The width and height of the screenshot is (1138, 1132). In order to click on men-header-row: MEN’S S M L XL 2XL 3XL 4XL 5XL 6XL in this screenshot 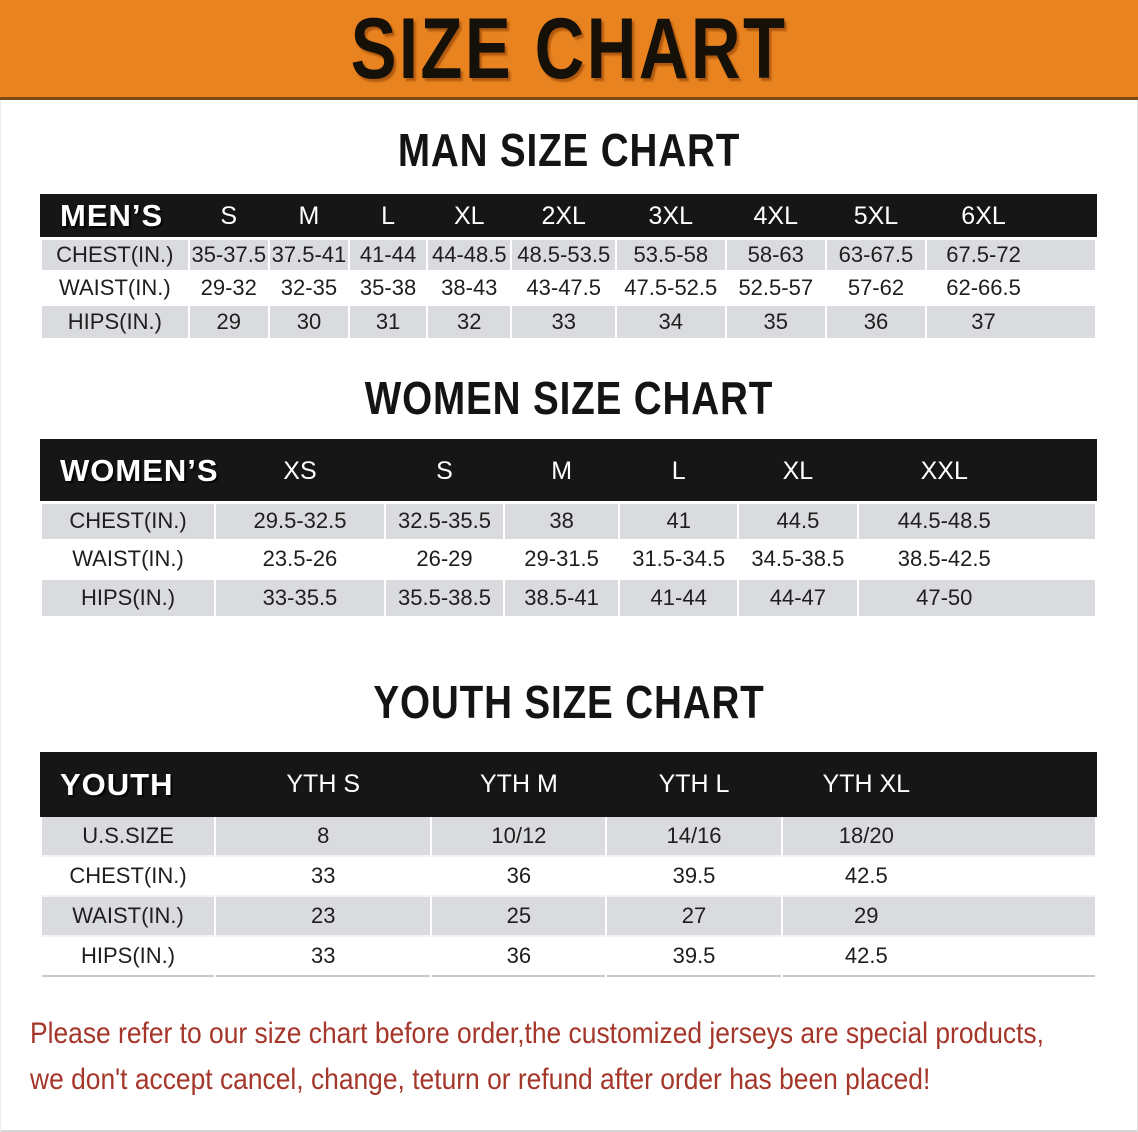, I will do `click(568, 216)`.